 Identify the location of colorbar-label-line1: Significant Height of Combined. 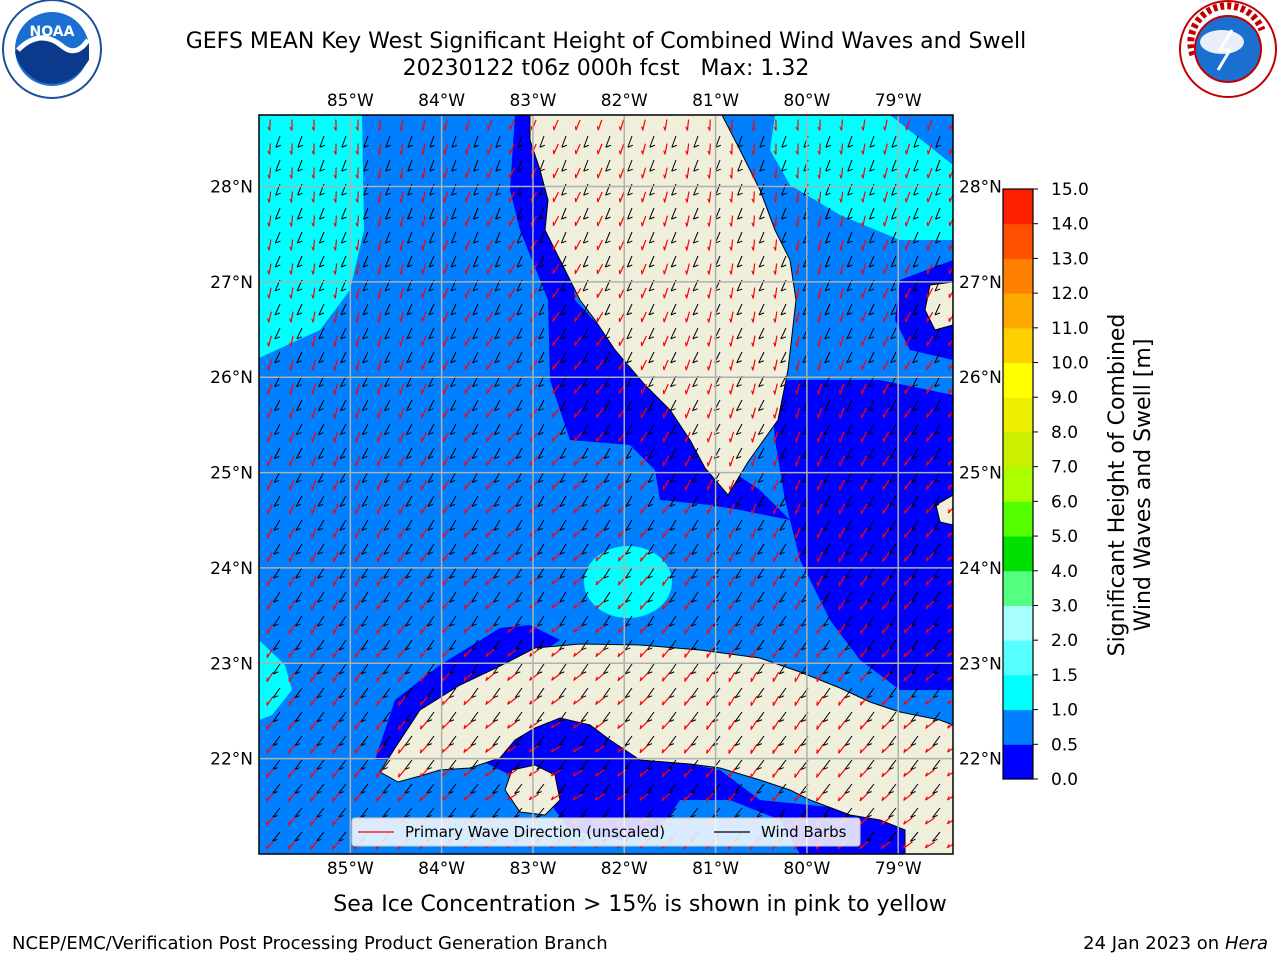
(1117, 485).